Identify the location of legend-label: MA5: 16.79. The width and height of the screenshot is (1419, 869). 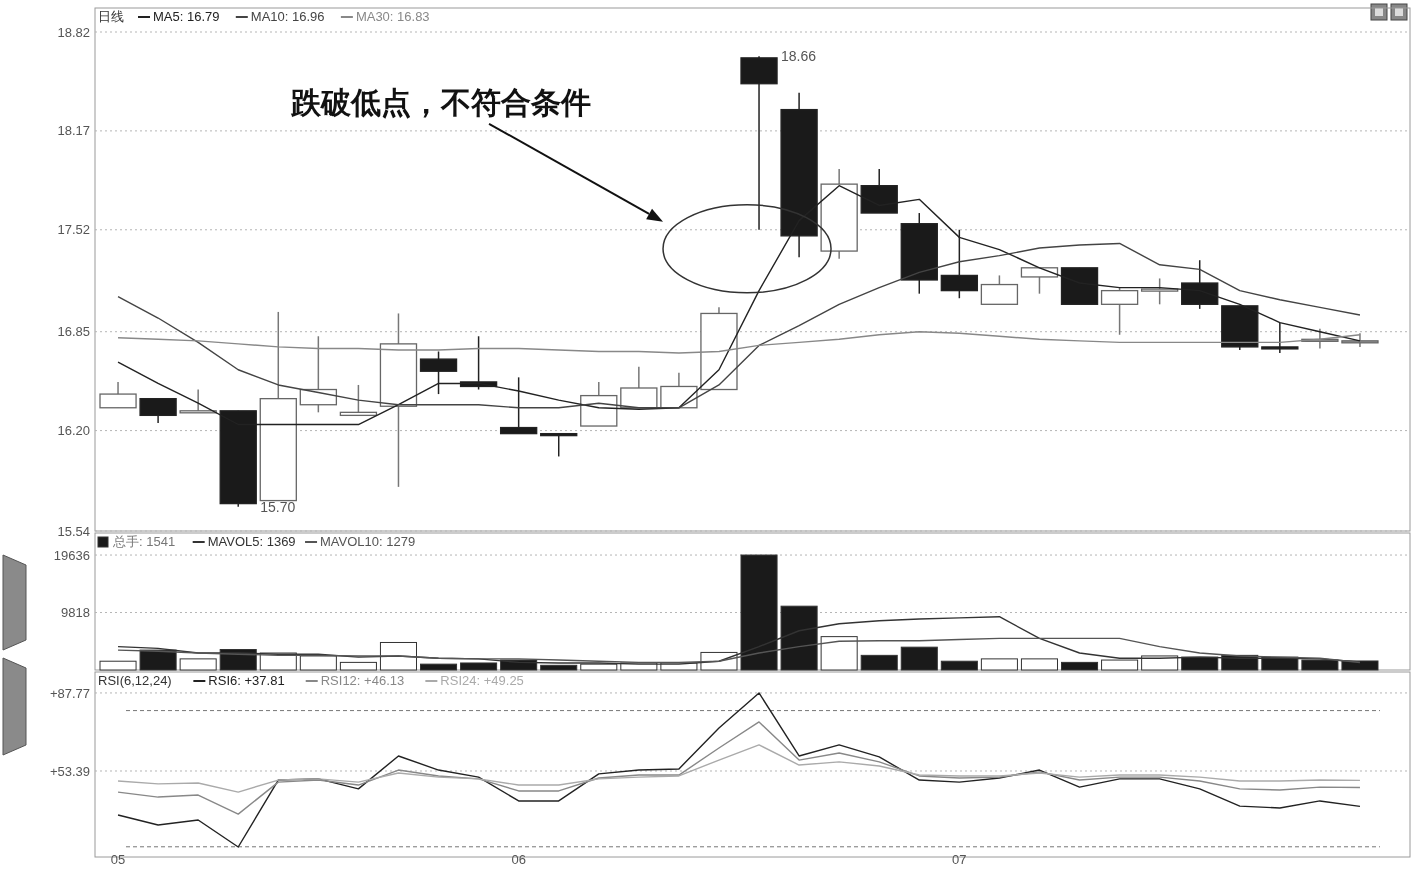
(186, 16).